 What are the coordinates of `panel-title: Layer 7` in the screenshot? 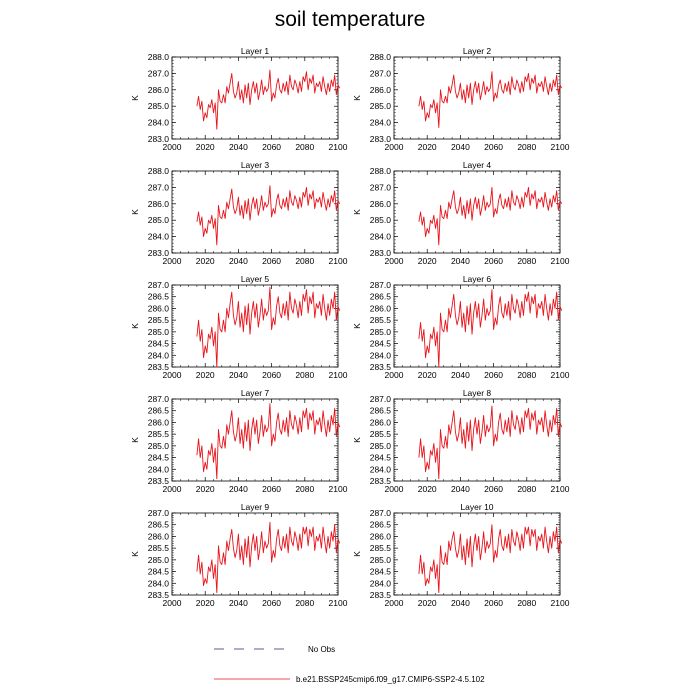 It's located at (255, 393).